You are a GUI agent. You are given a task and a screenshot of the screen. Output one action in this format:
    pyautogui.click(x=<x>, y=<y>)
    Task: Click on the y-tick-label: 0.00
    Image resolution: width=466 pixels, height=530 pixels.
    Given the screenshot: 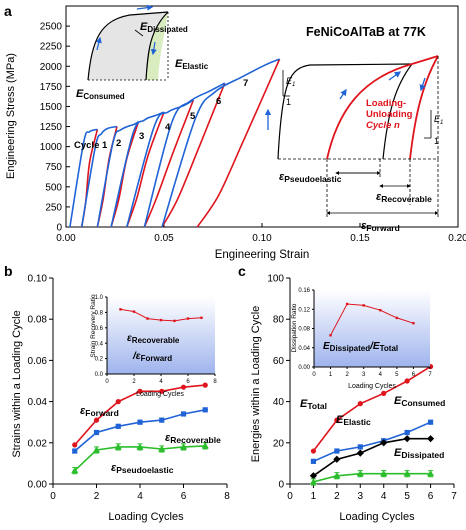 What is the action you would take?
    pyautogui.click(x=38, y=485)
    